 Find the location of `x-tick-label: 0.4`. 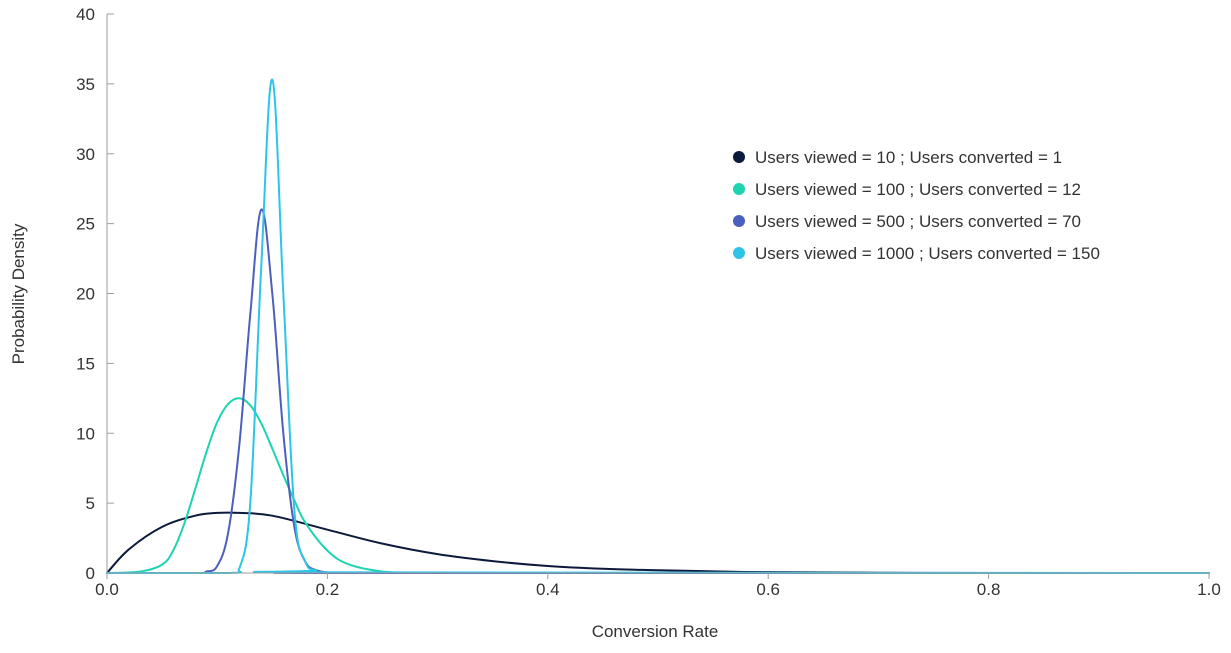

x-tick-label: 0.4 is located at coordinates (548, 589).